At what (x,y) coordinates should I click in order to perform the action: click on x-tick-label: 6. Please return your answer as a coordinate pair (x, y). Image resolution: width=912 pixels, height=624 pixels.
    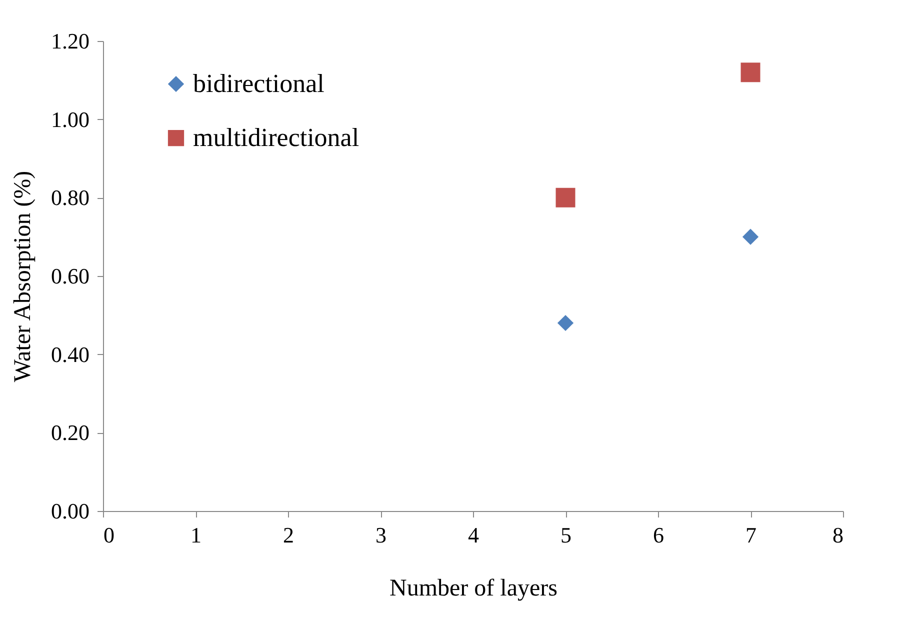
    Looking at the image, I should click on (658, 535).